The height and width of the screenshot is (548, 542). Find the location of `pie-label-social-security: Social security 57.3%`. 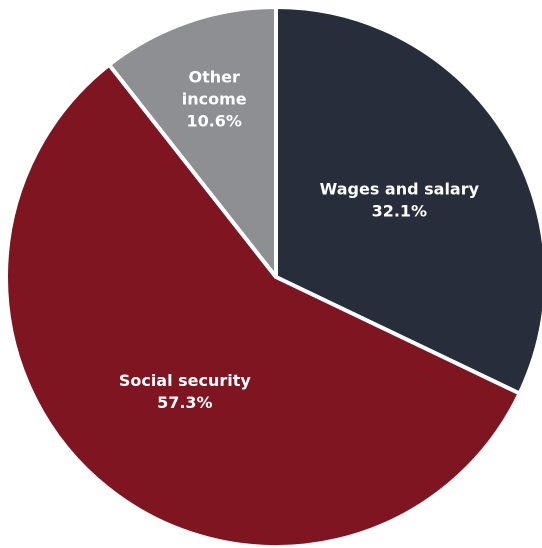

pie-label-social-security: Social security 57.3% is located at coordinates (185, 391).